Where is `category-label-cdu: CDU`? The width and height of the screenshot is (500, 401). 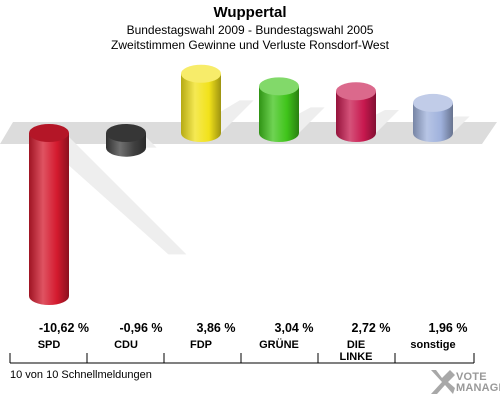
category-label-cdu: CDU is located at coordinates (126, 345).